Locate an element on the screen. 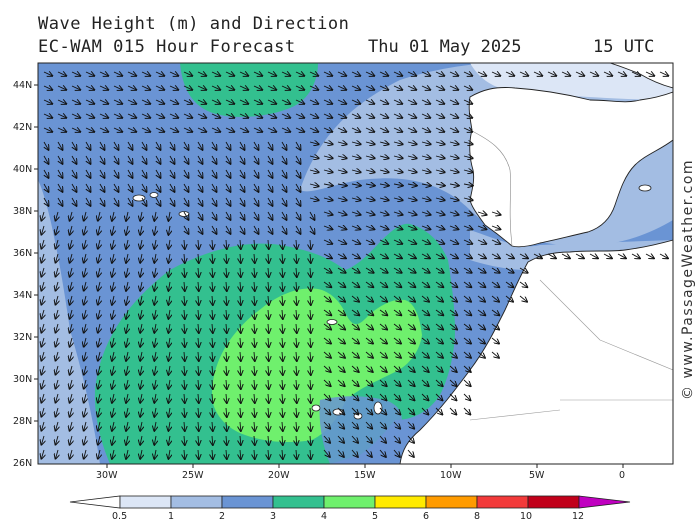  legend-label: 8 is located at coordinates (477, 516).